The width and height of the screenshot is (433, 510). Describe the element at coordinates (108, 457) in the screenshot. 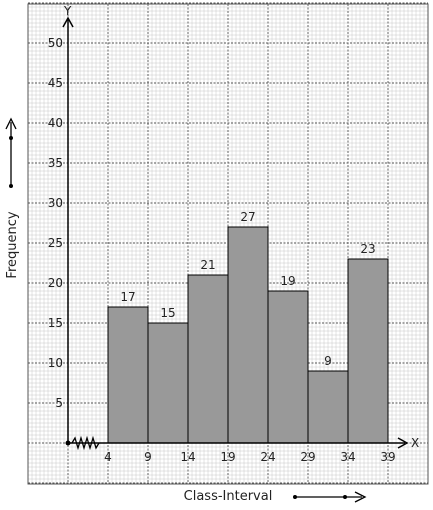

I see `x-tick-label: 4` at that location.